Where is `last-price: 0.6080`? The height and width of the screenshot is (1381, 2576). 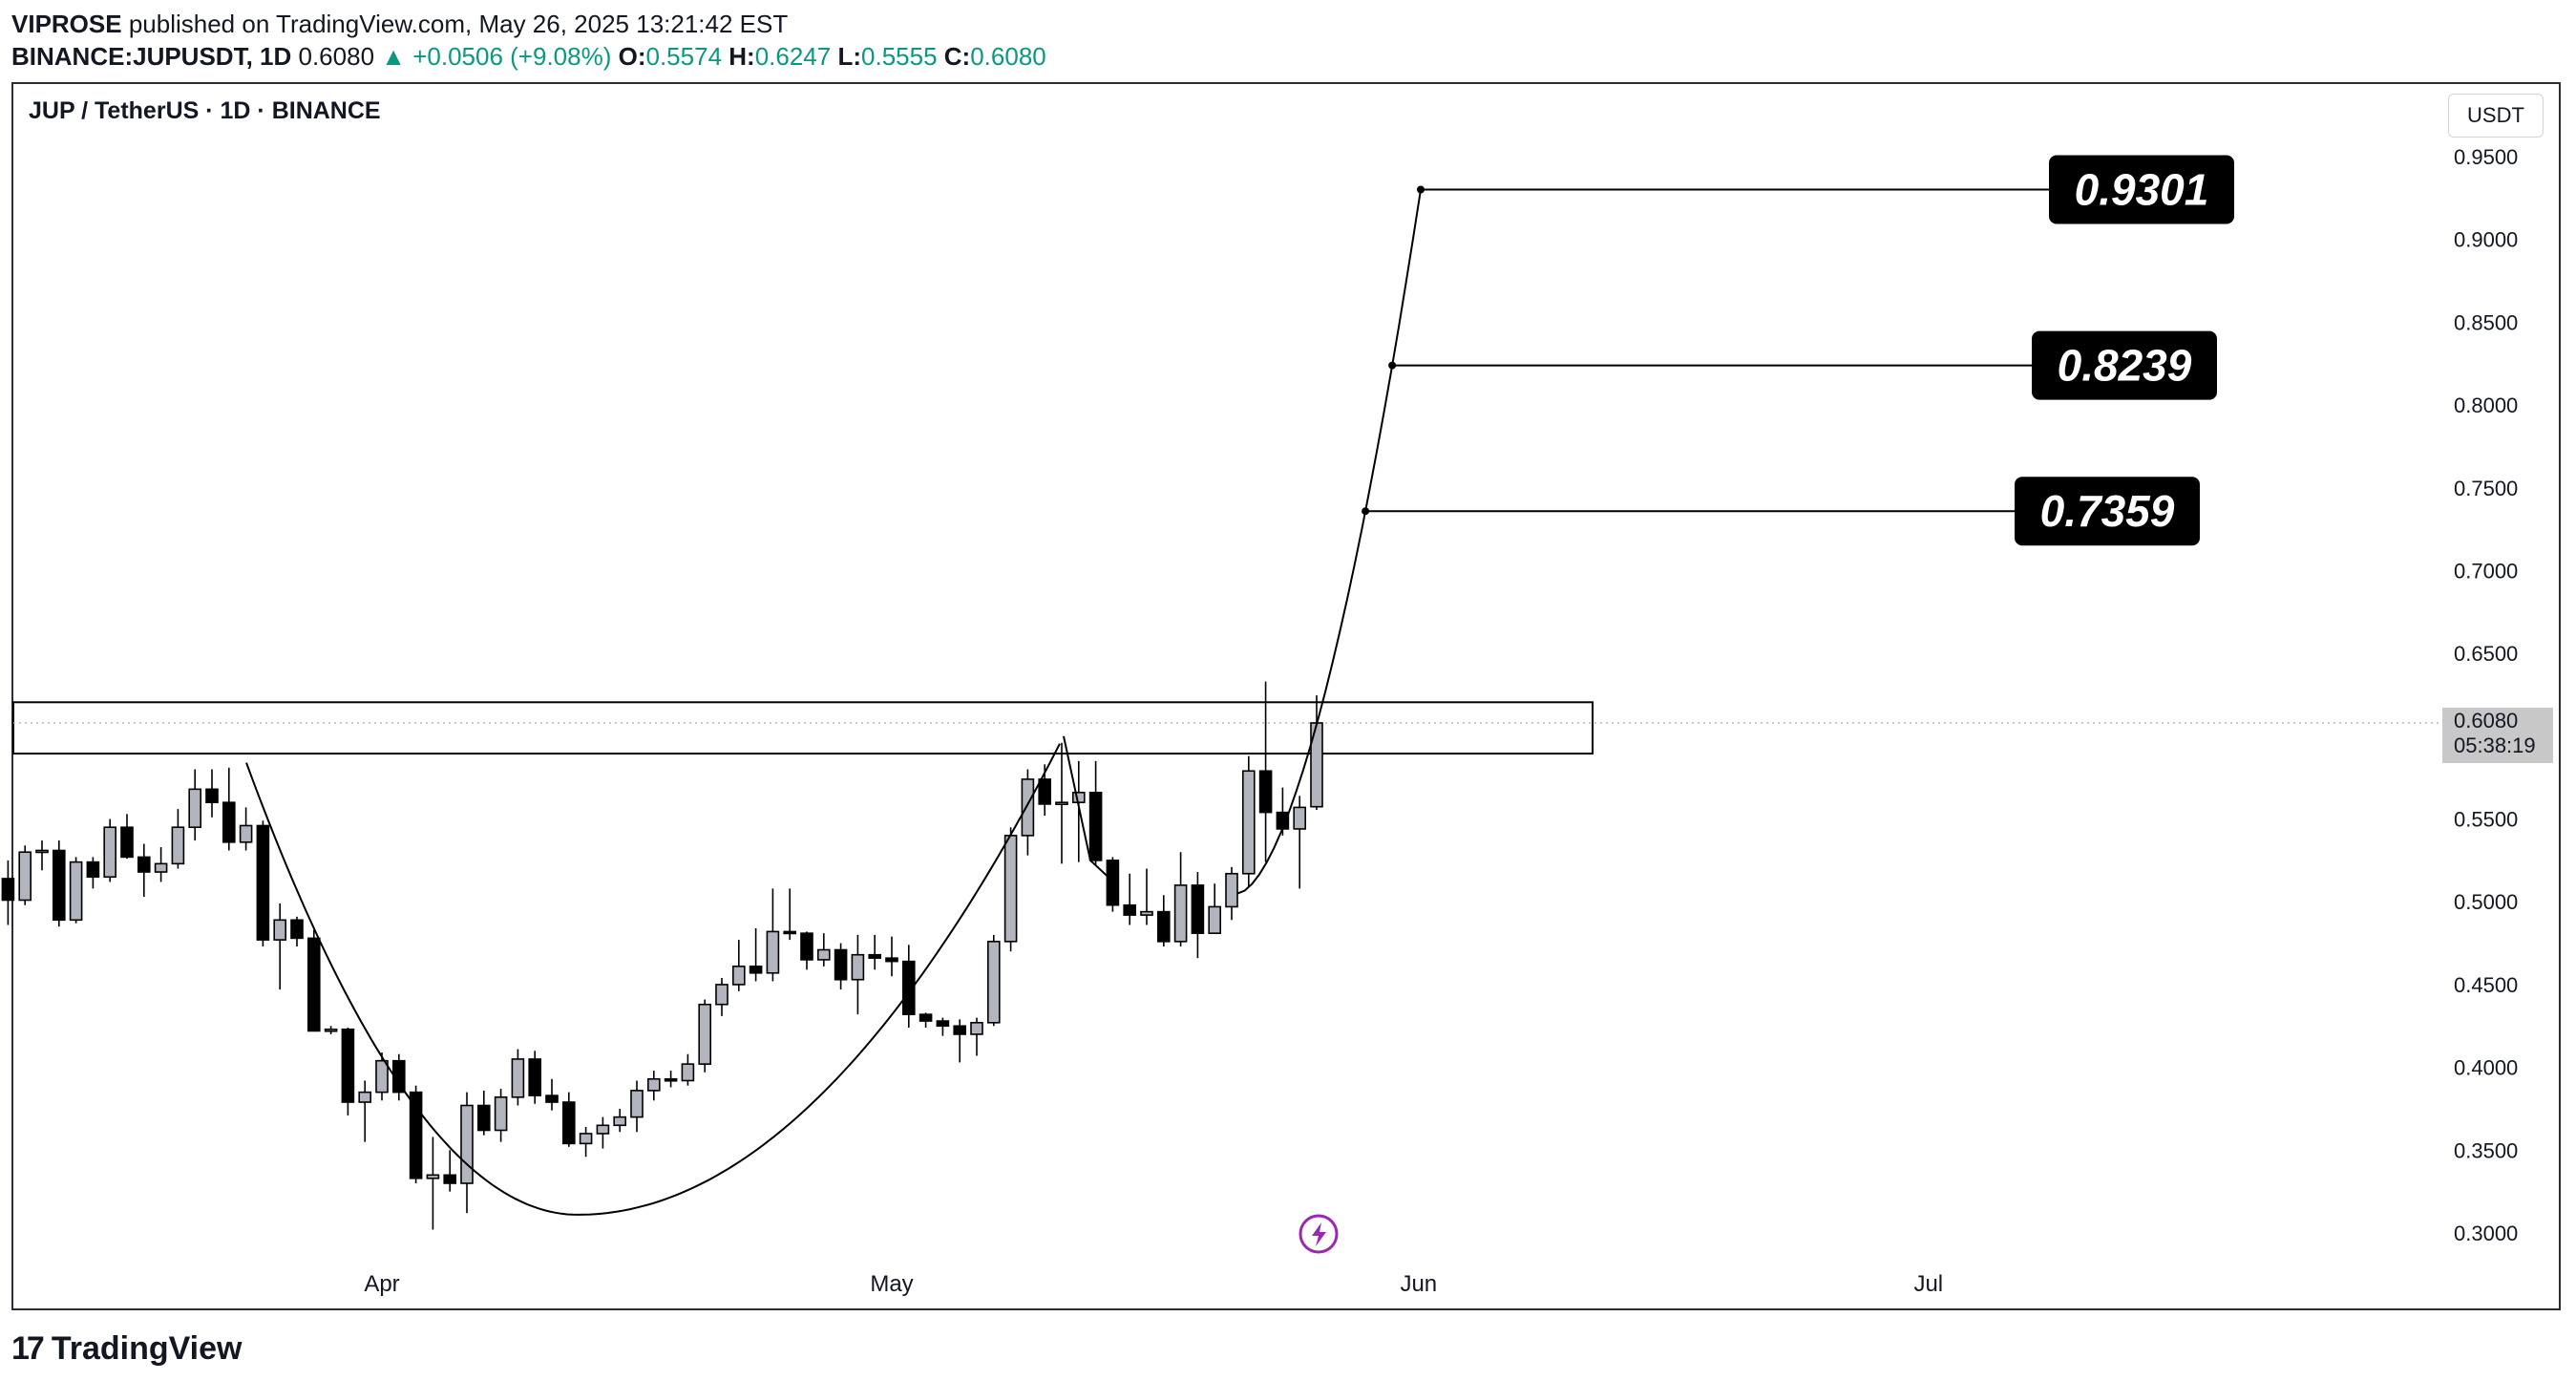
last-price: 0.6080 is located at coordinates (336, 57).